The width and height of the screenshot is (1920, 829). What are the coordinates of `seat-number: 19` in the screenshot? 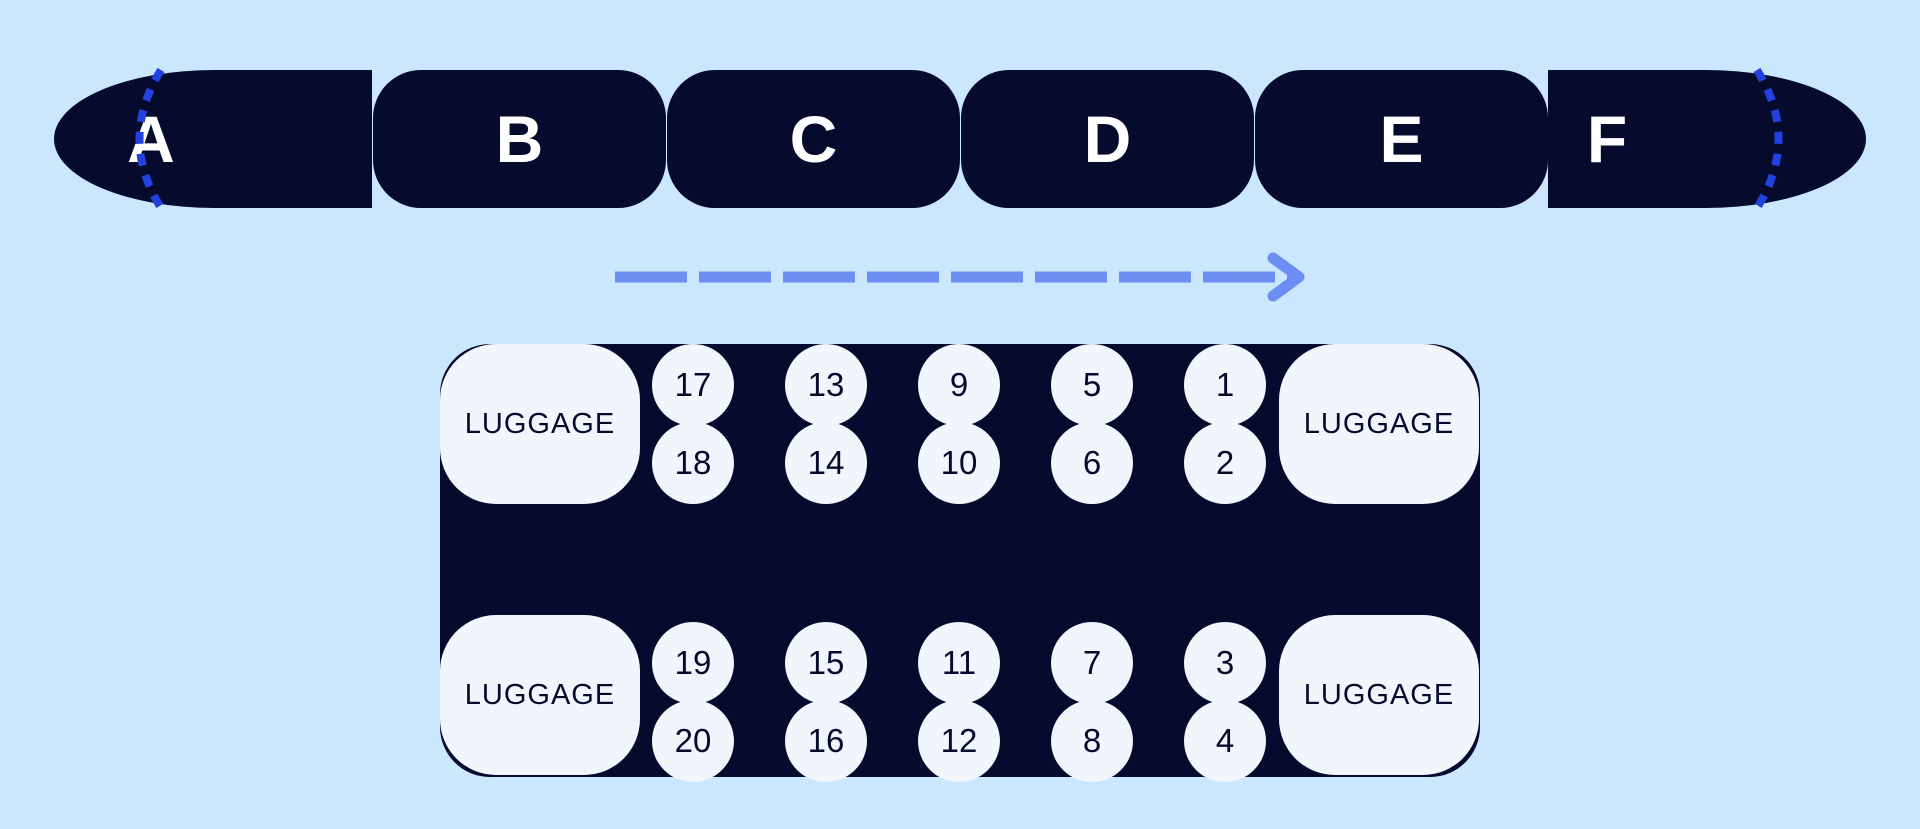 It's located at (693, 662).